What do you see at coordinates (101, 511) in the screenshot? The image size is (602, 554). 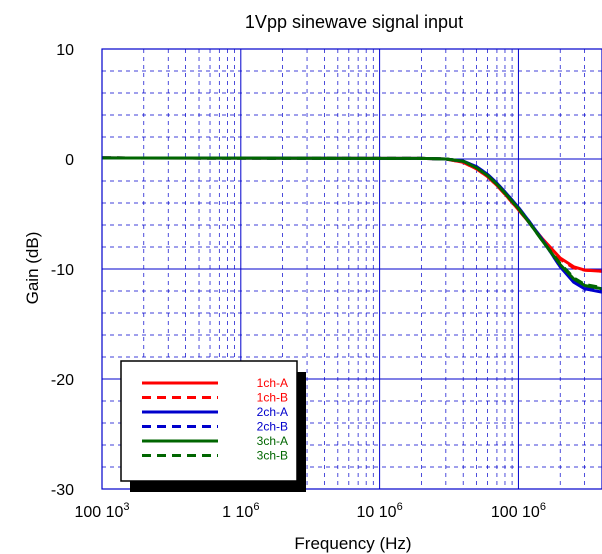 I see `x-tick-label: 100 103` at bounding box center [101, 511].